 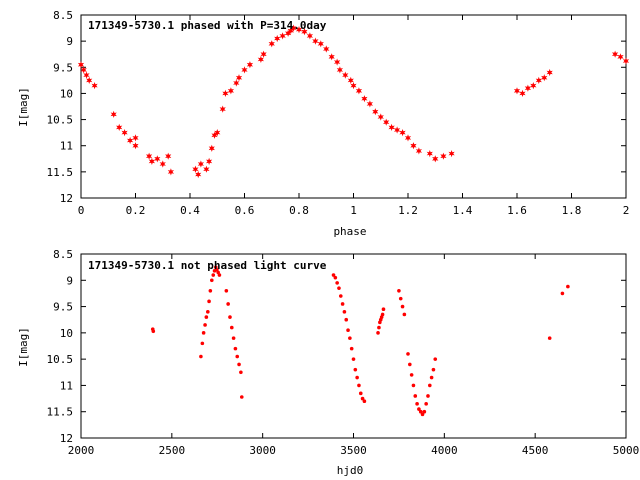 What do you see at coordinates (463, 210) in the screenshot?
I see `x-tick-label: 1.4` at bounding box center [463, 210].